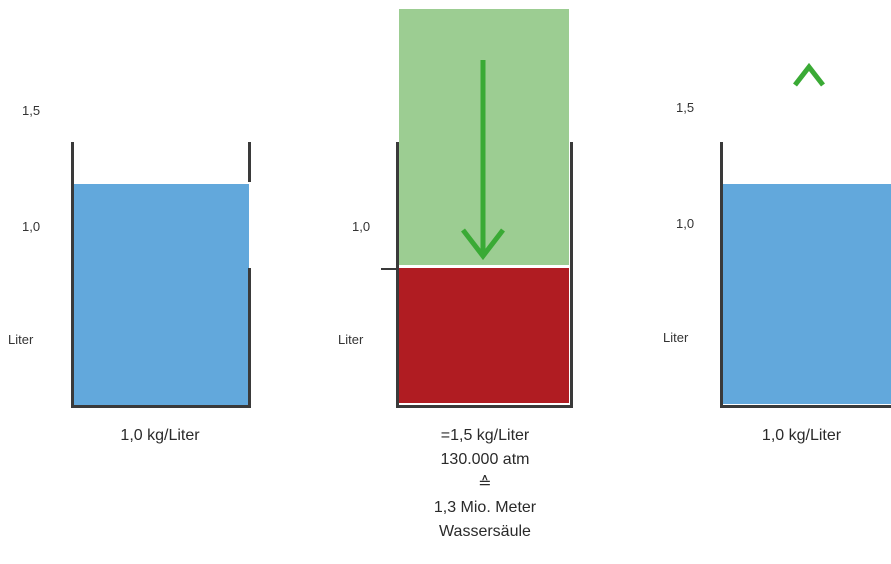 This screenshot has height=564, width=891. I want to click on container-wall-right-upper, so click(249, 162).